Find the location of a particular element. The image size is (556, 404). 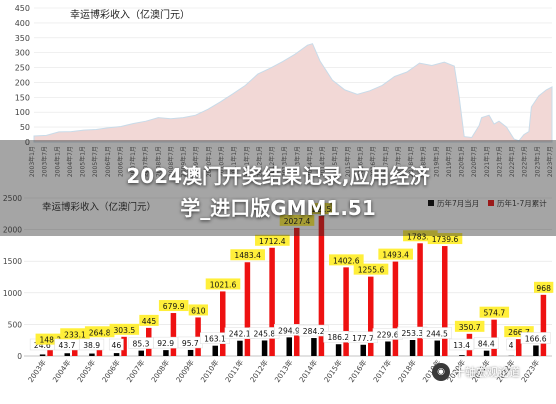

data-label: 264.8 is located at coordinates (100, 332).